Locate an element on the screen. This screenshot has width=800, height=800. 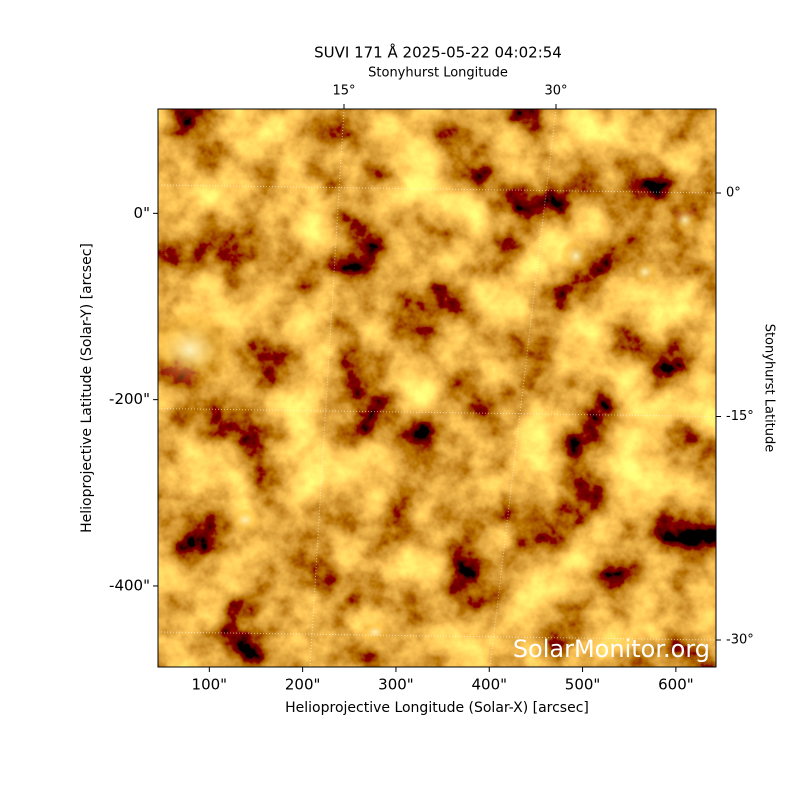
right-axis-label: Stonyhurst Latitude is located at coordinates (769, 388).